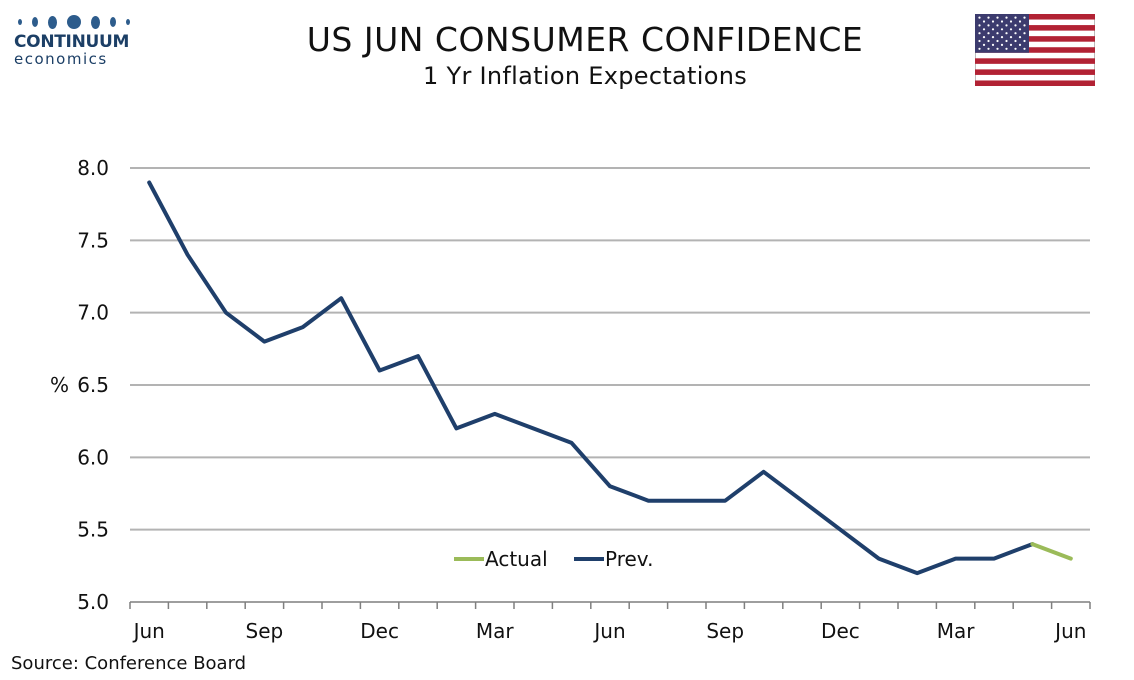 This screenshot has width=1134, height=680. What do you see at coordinates (61, 59) in the screenshot?
I see `logo-subtitle: economics` at bounding box center [61, 59].